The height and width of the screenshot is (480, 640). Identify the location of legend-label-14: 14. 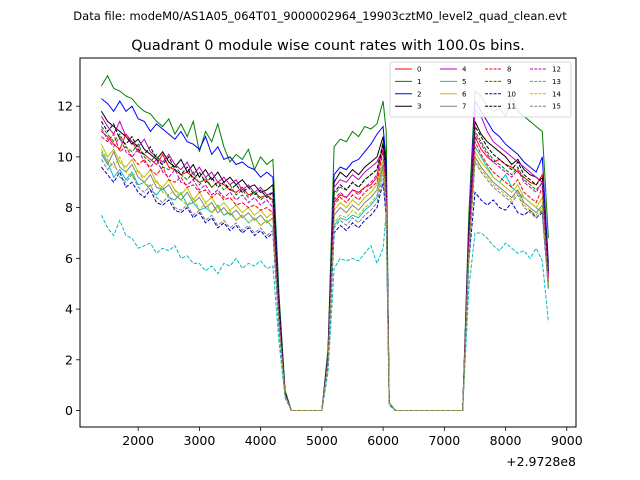
(556, 94).